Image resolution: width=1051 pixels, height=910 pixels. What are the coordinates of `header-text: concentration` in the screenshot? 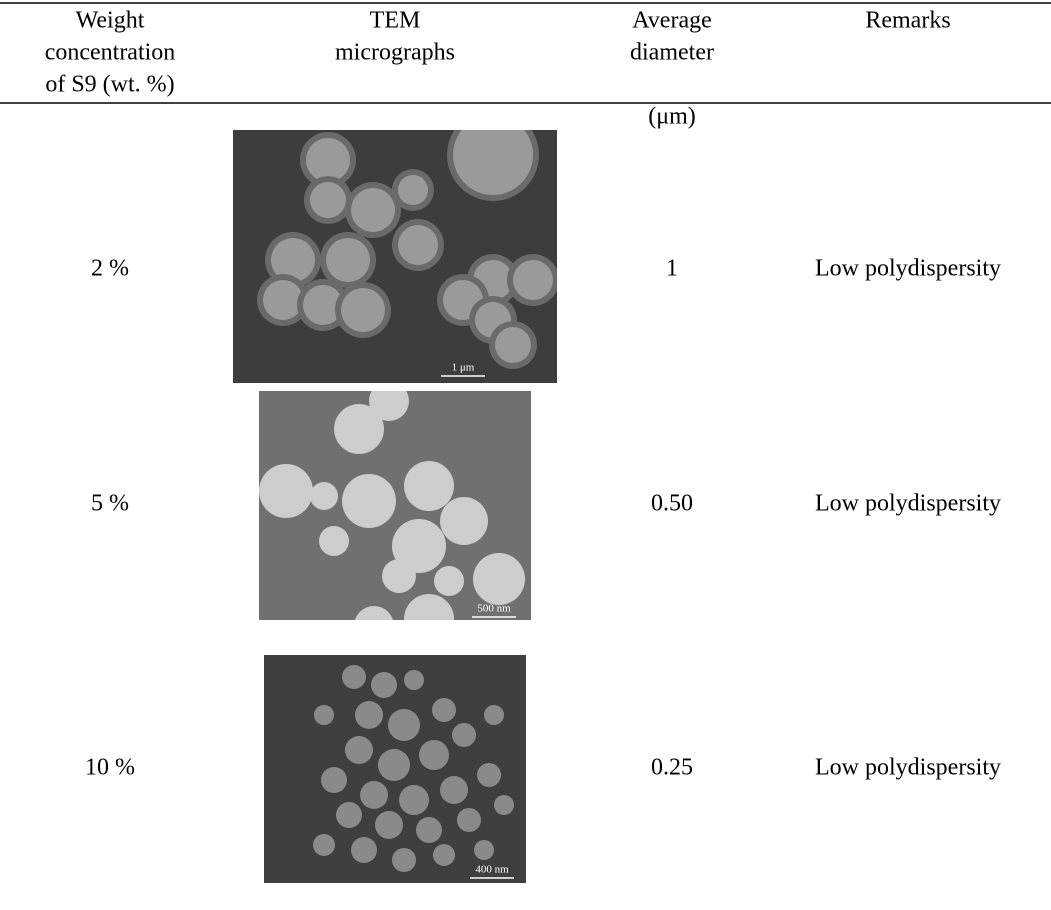 It's located at (110, 53).